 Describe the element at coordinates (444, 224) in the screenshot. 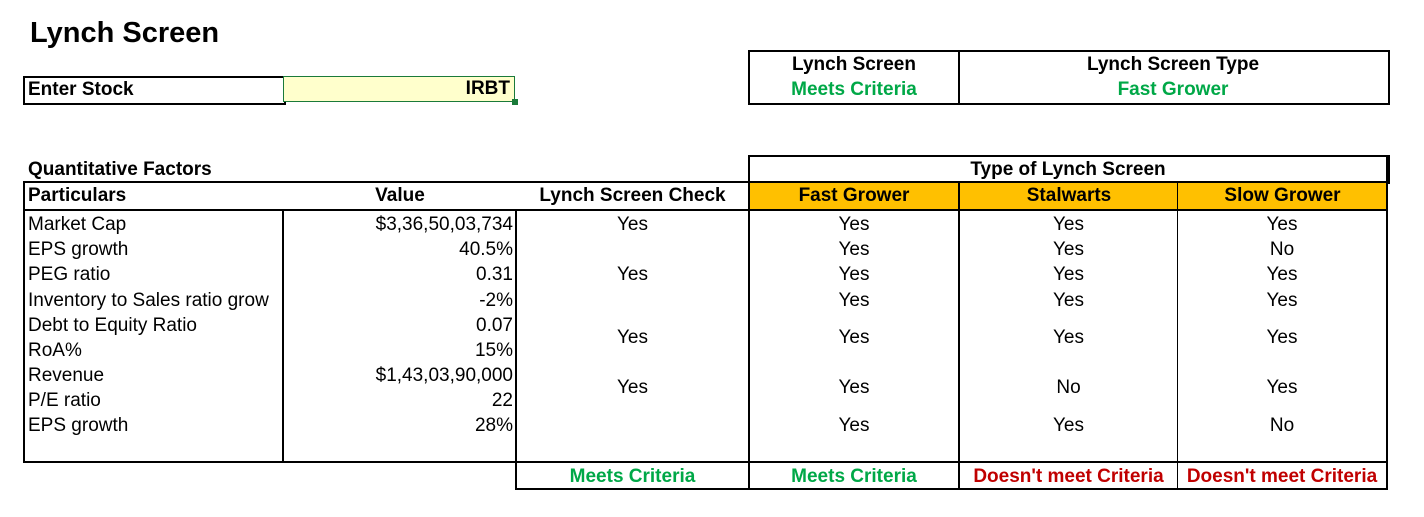

I see `row-value: $3,36,50,03,734` at that location.